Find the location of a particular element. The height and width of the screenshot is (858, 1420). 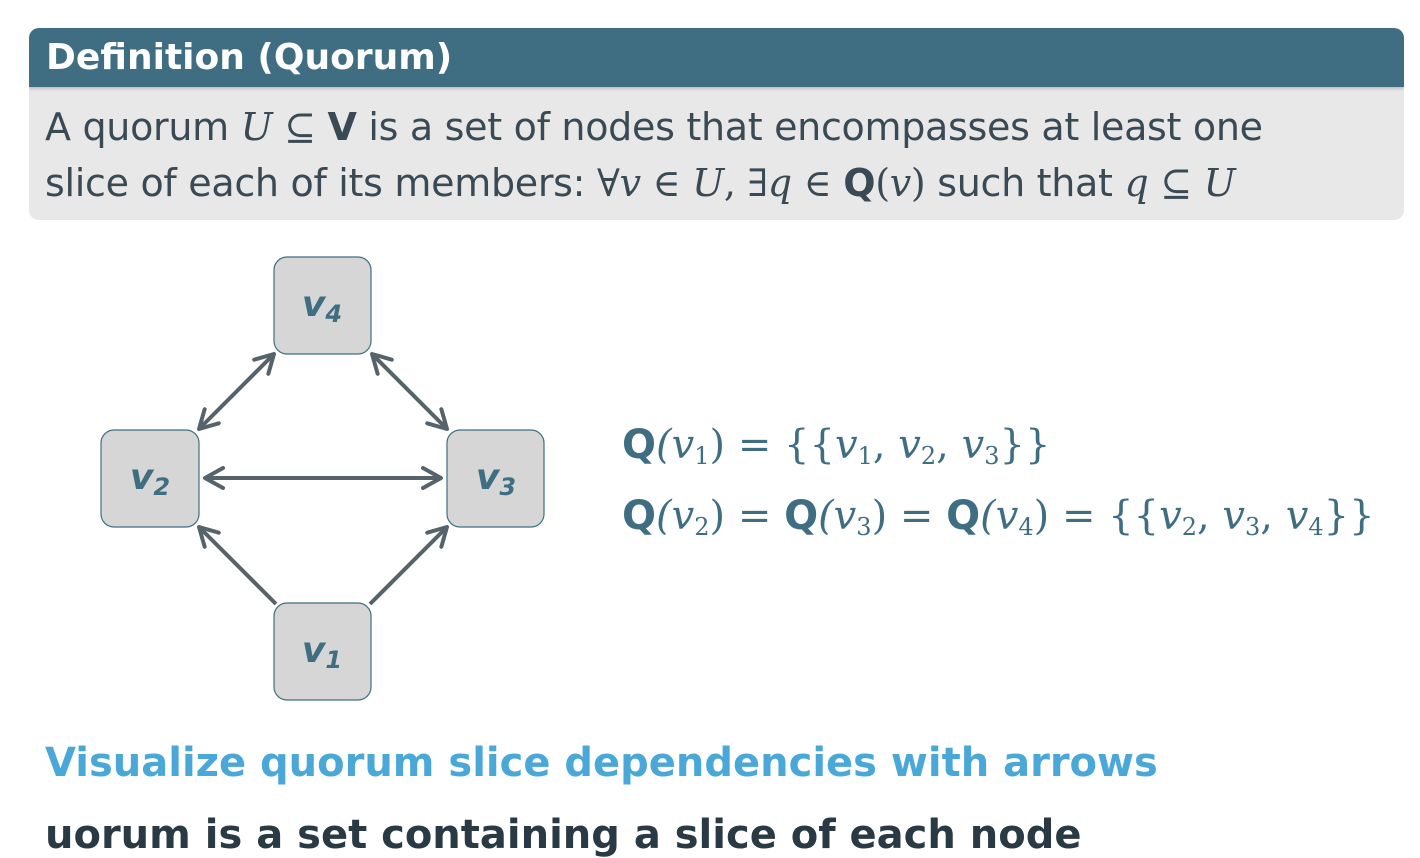

math-paren: ) is located at coordinates (918, 183).